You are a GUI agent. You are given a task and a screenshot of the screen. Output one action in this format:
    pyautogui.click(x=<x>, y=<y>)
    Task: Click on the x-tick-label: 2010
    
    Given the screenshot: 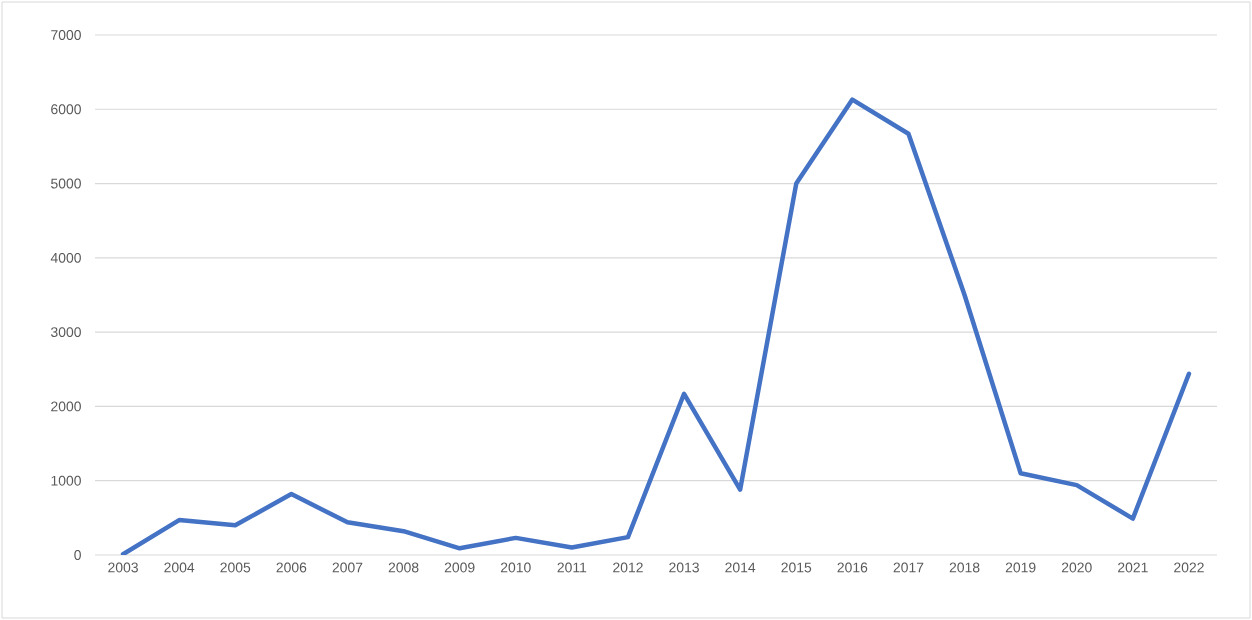 What is the action you would take?
    pyautogui.click(x=515, y=567)
    